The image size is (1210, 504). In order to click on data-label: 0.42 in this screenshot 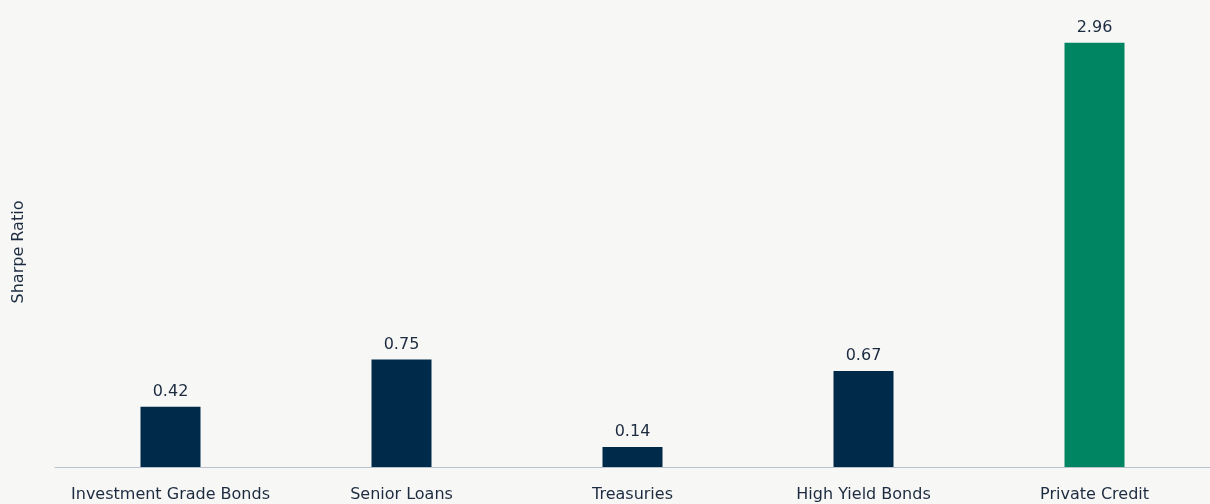, I will do `click(170, 391)`.